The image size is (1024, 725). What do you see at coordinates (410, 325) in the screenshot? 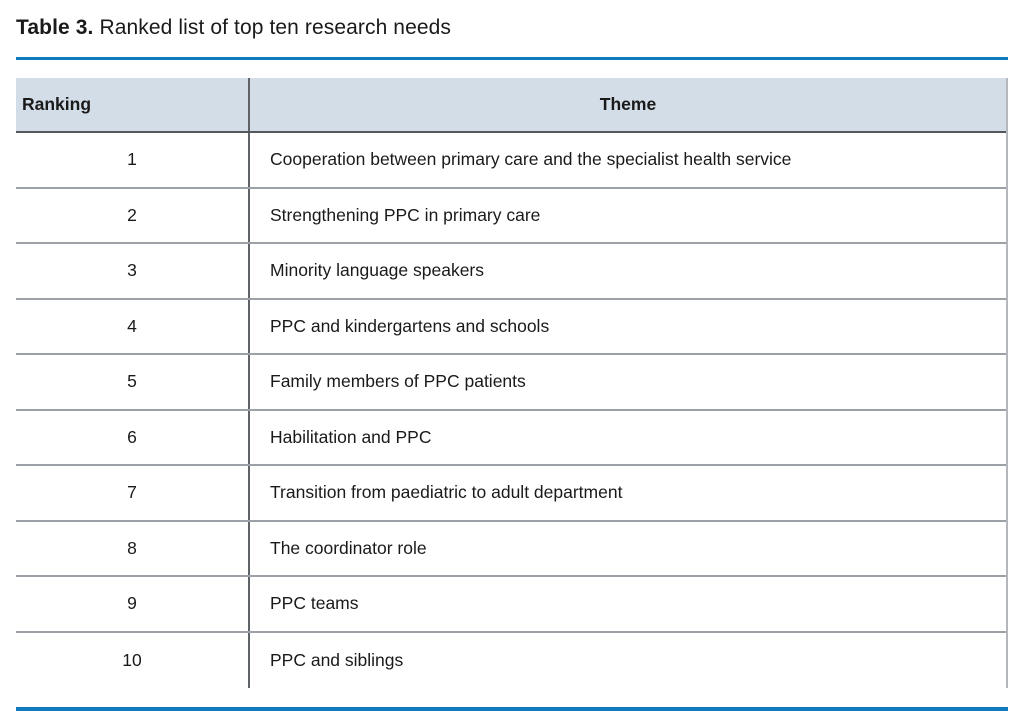
I see `theme-cell: PPC and kindergartens and schools` at bounding box center [410, 325].